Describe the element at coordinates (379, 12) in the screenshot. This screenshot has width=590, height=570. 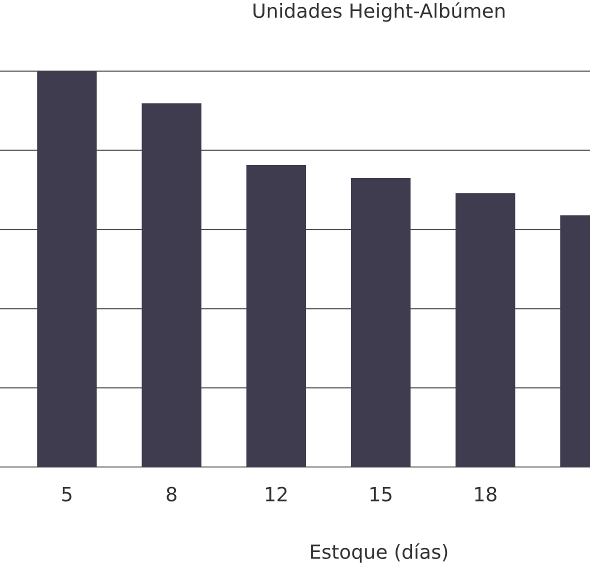
I see `chart-title: Unidades Height-Albúmen` at that location.